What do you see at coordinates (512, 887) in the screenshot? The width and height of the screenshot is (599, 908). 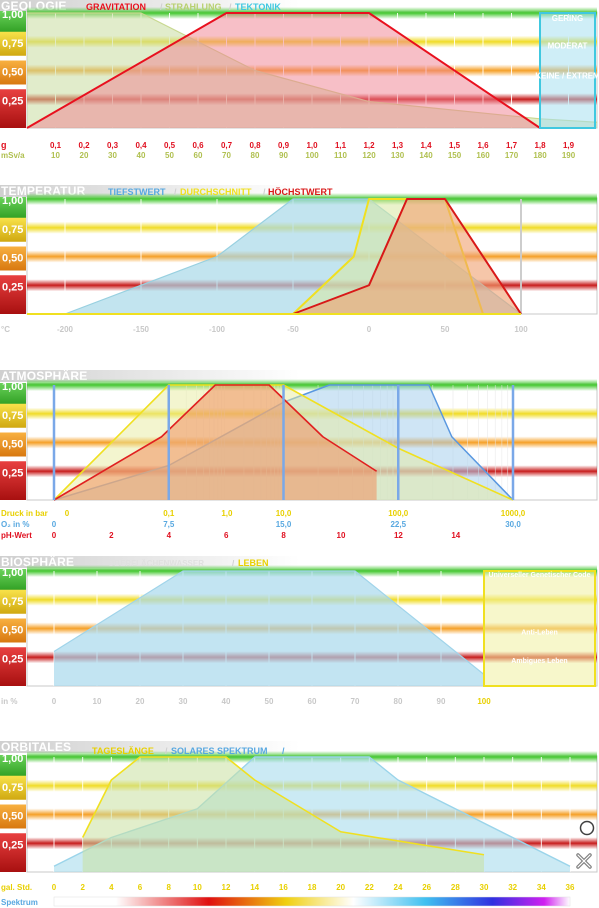 I see `tick-label-std: 32` at bounding box center [512, 887].